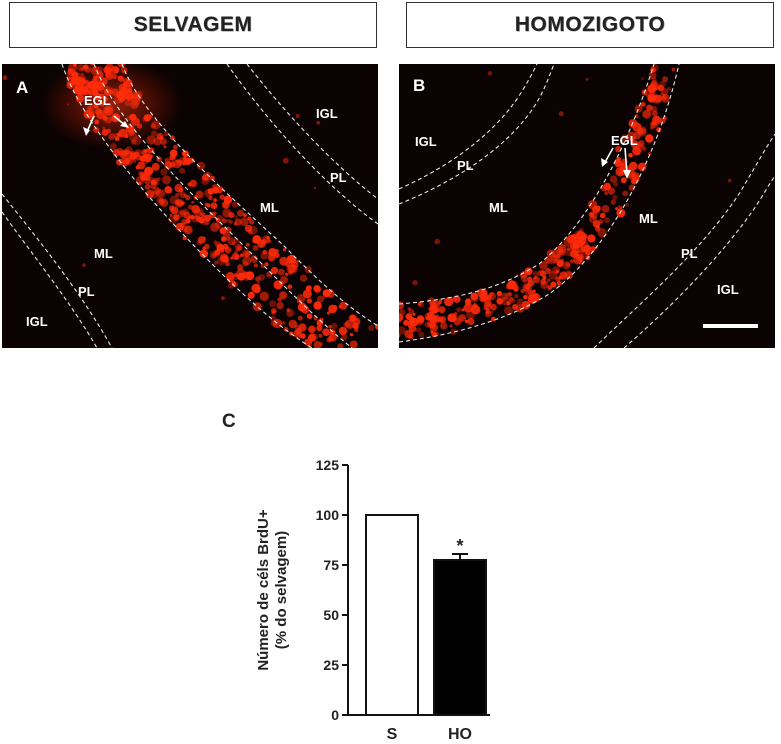 The width and height of the screenshot is (781, 744). I want to click on label-ml: ML, so click(648, 218).